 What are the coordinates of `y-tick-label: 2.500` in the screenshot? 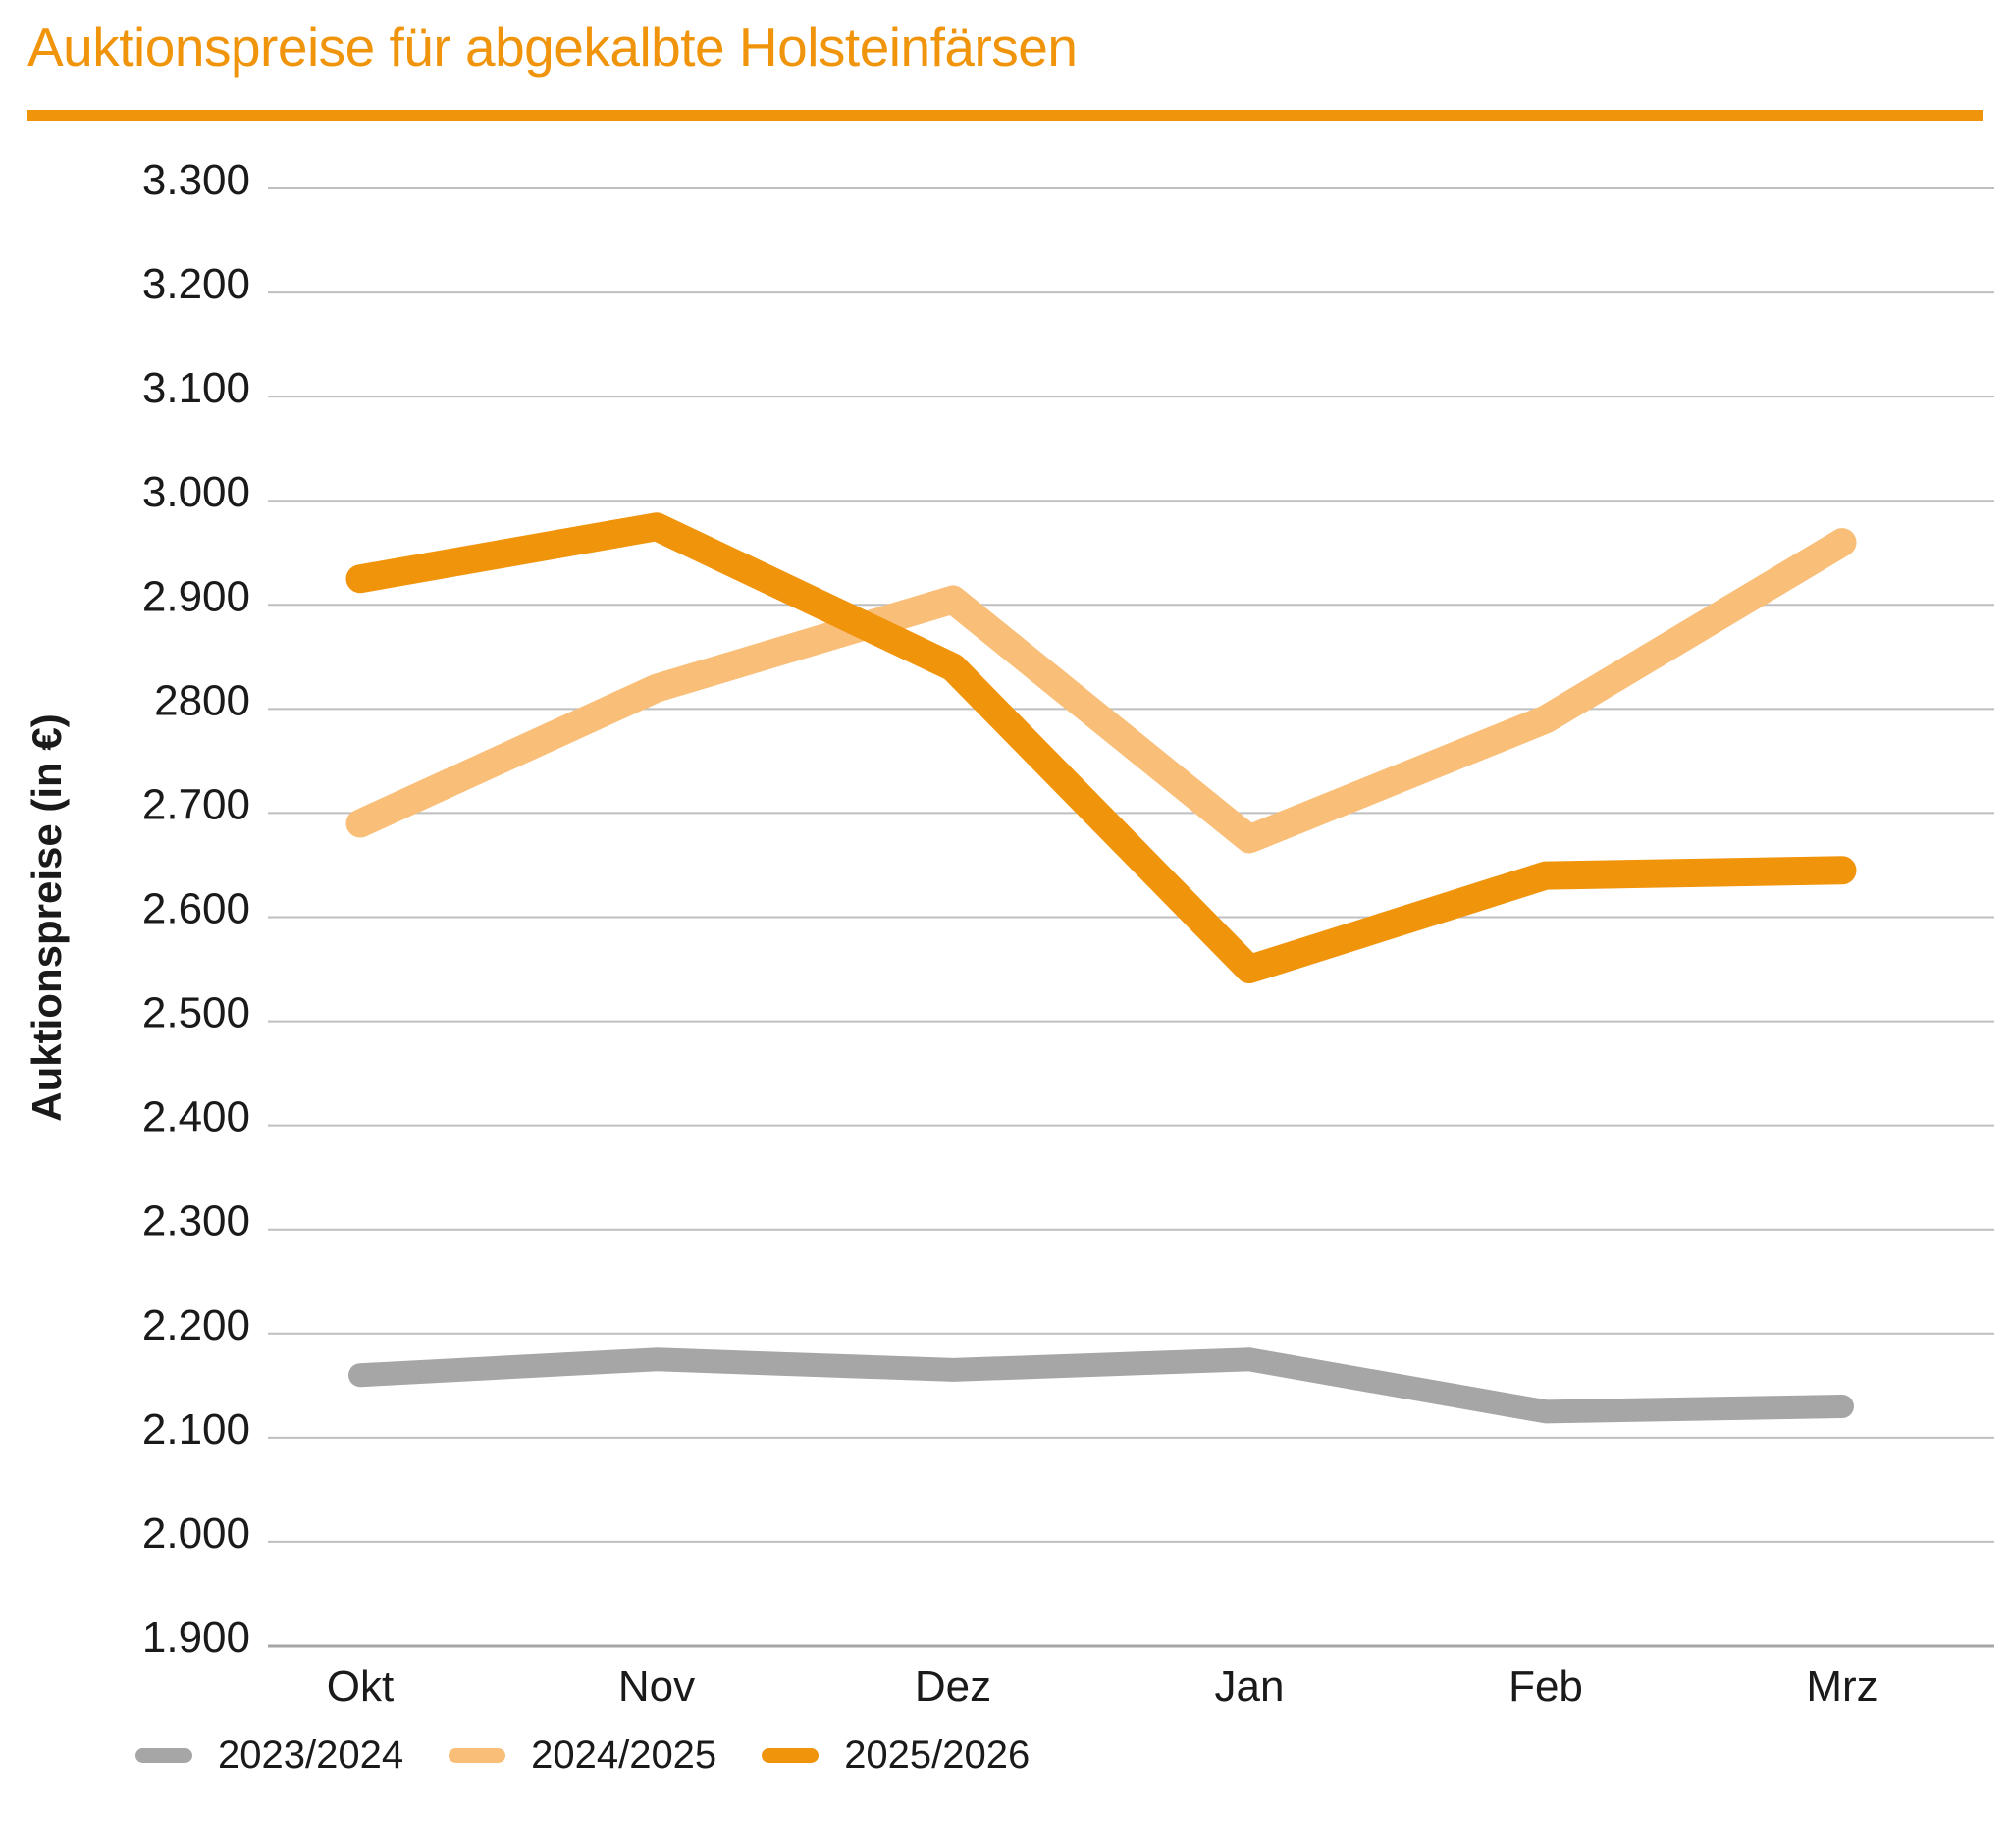 It's located at (196, 1013).